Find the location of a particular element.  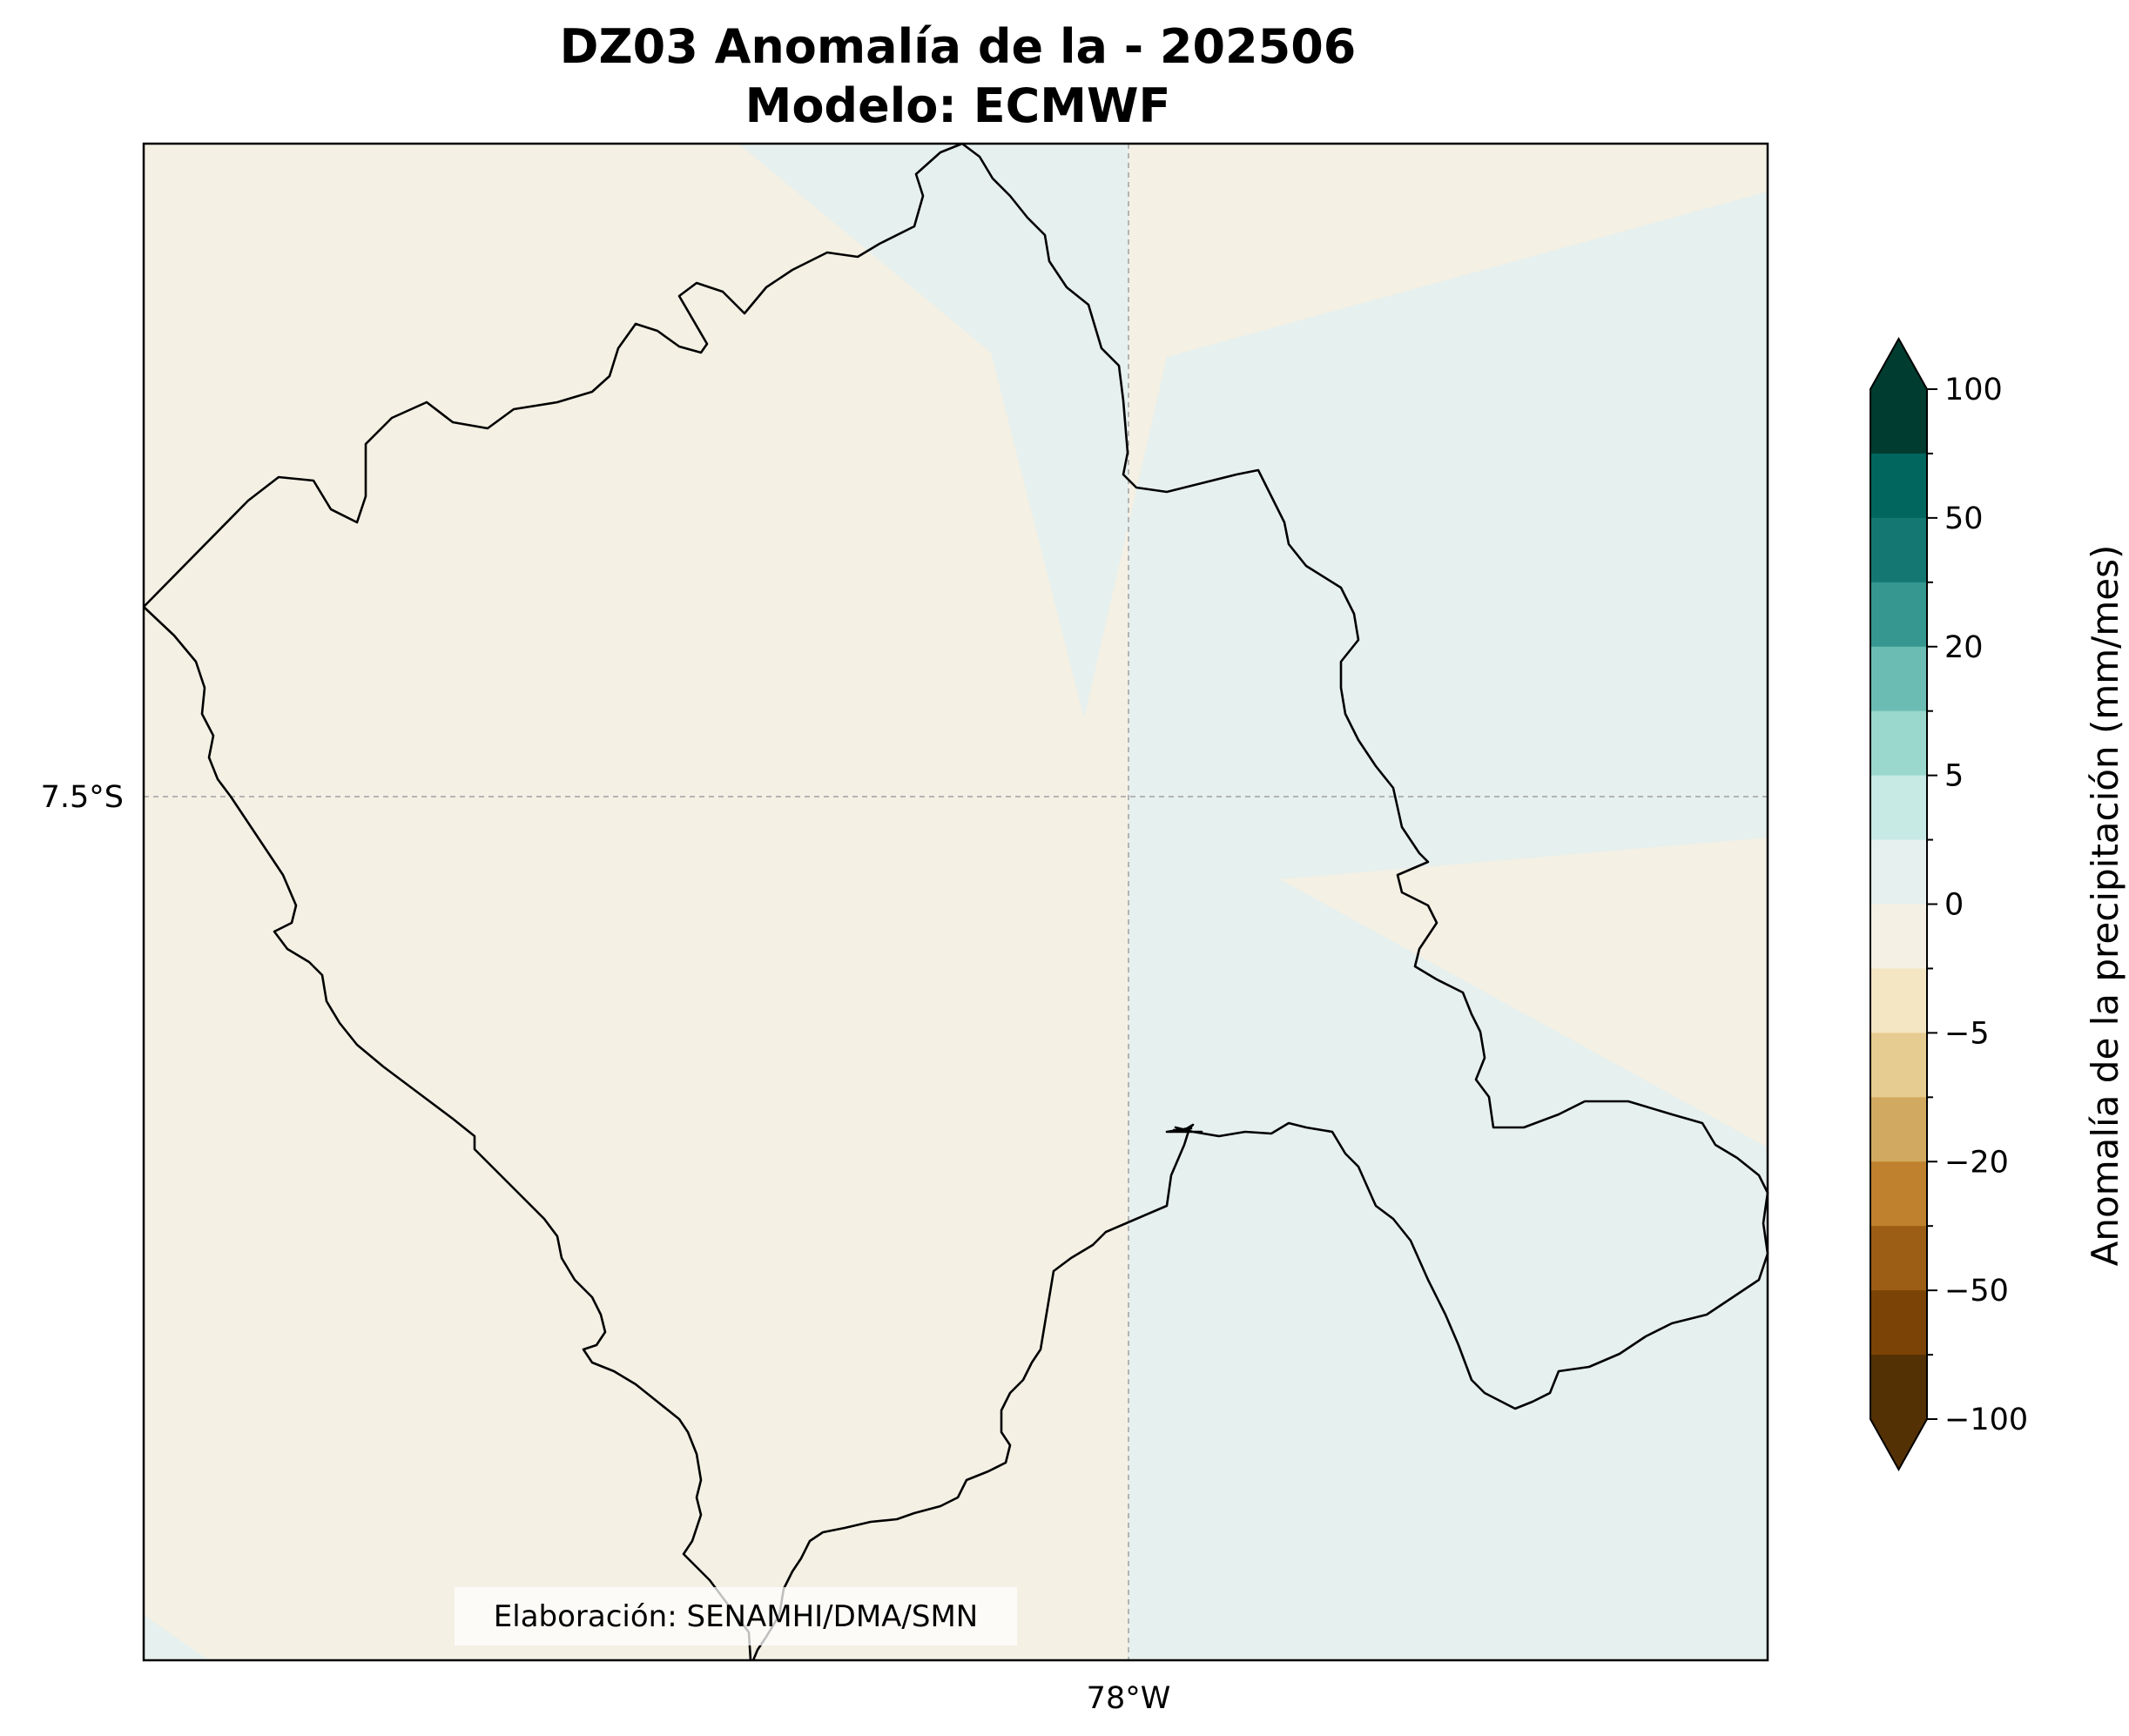

figure-title-line1: DZ03 Anomalía de la - 202506 is located at coordinates (959, 46).